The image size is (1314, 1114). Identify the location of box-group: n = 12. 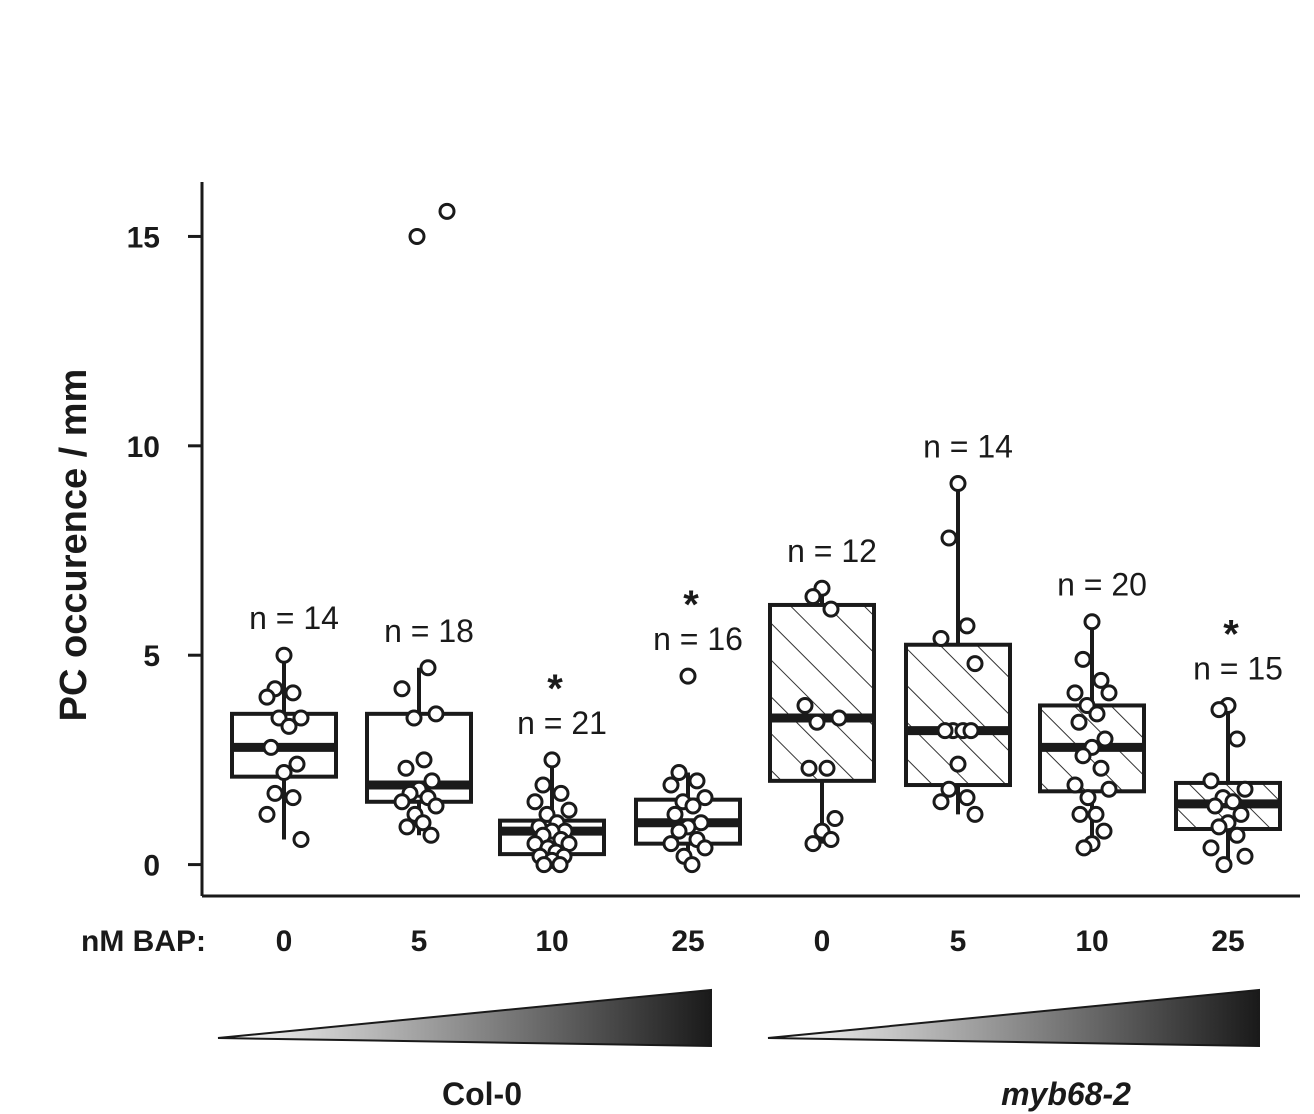
(822, 693).